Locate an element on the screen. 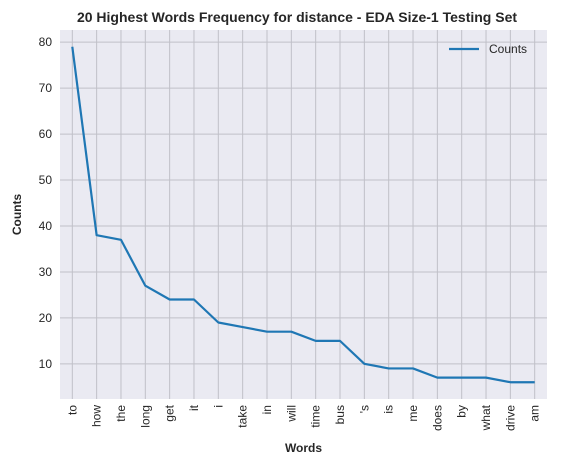 This screenshot has width=569, height=464. x-tick-label: will is located at coordinates (291, 414).